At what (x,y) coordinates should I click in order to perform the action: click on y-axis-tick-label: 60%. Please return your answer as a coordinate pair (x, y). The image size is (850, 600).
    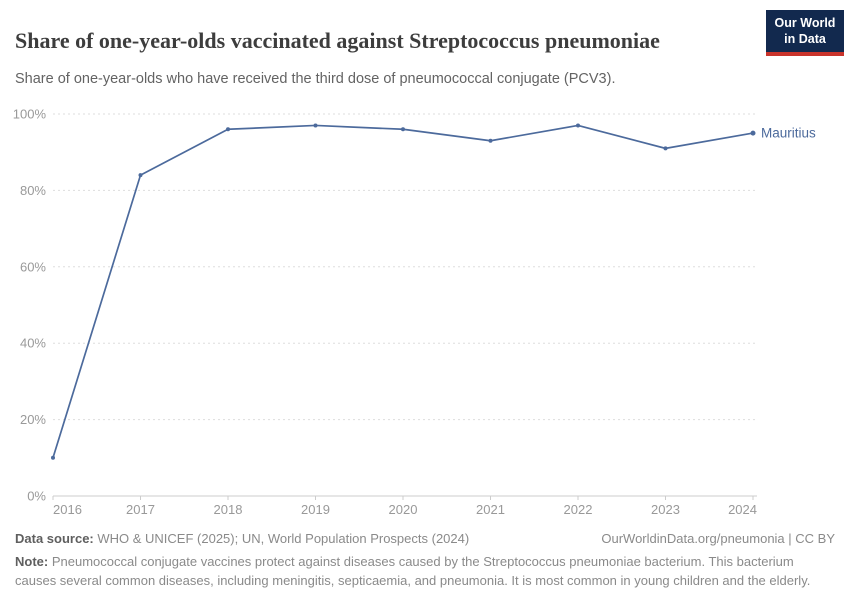
    Looking at the image, I should click on (33, 266).